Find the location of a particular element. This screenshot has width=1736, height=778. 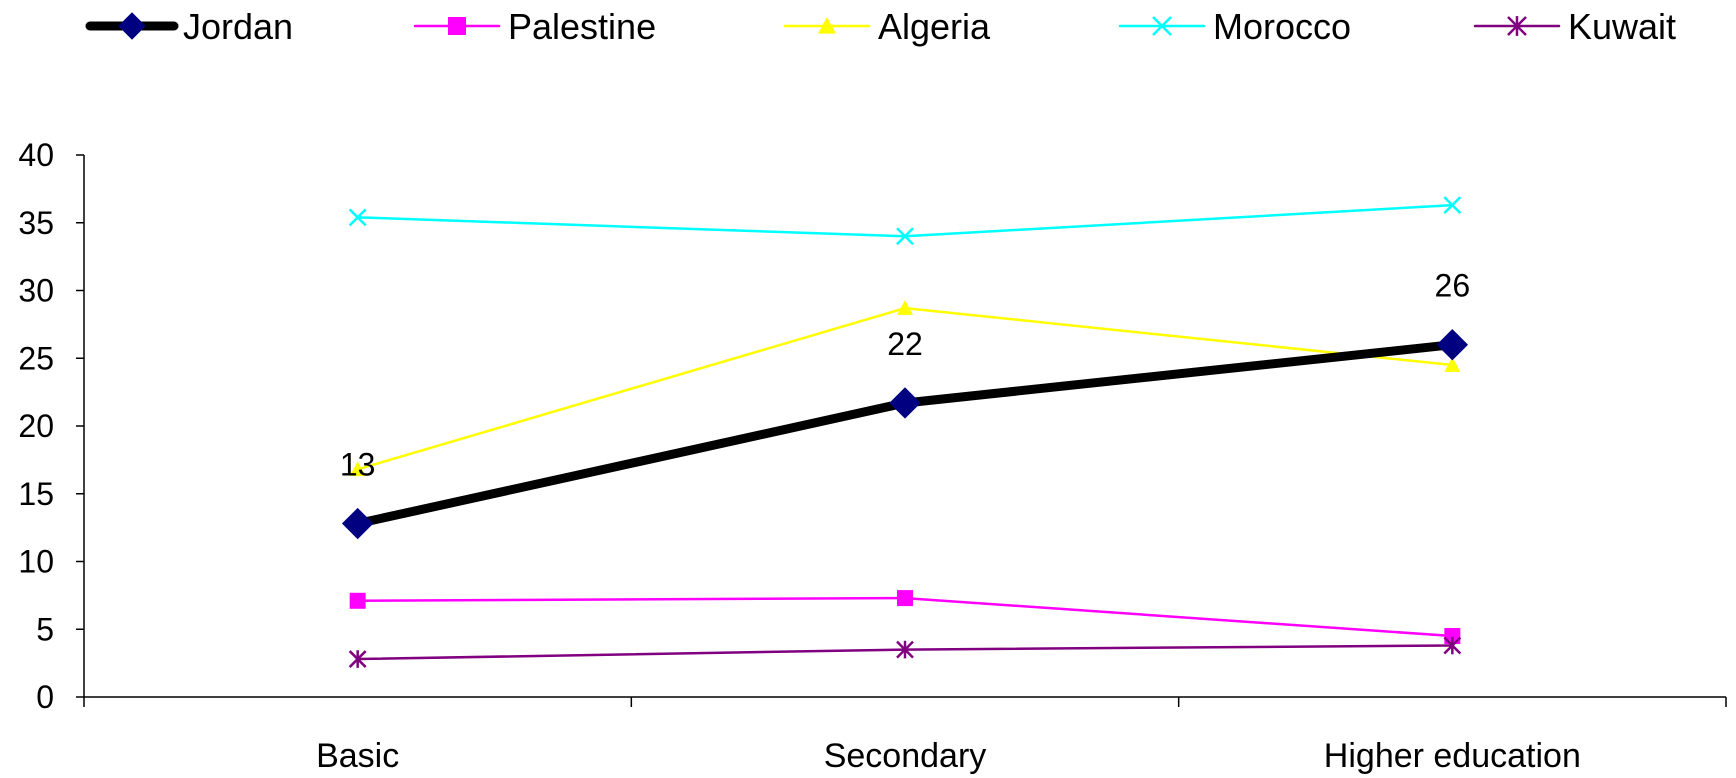

data-label-jordan: 26 is located at coordinates (1453, 286).